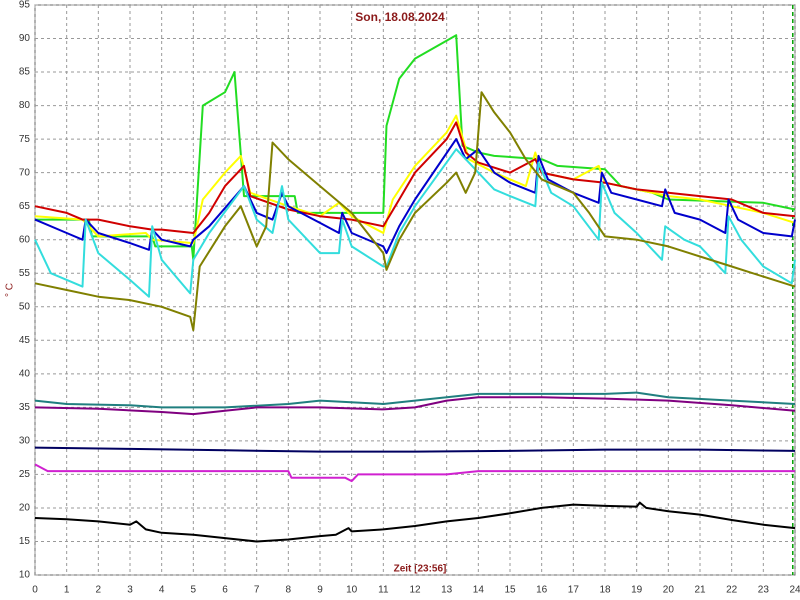 The width and height of the screenshot is (800, 600). What do you see at coordinates (194, 590) in the screenshot?
I see `x-tick-label: 5` at bounding box center [194, 590].